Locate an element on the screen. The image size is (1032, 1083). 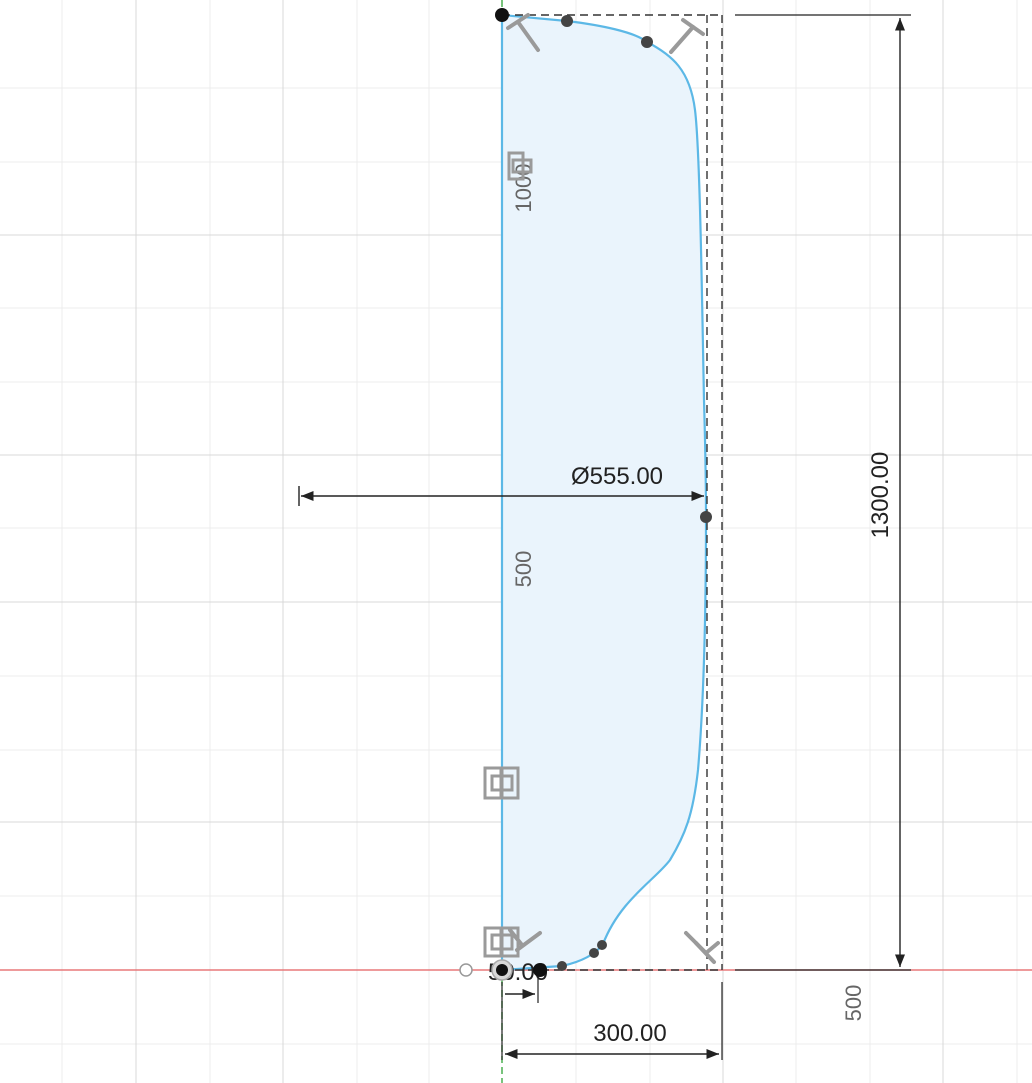
dimension-diameter: Ø555.00 is located at coordinates (501, 484).